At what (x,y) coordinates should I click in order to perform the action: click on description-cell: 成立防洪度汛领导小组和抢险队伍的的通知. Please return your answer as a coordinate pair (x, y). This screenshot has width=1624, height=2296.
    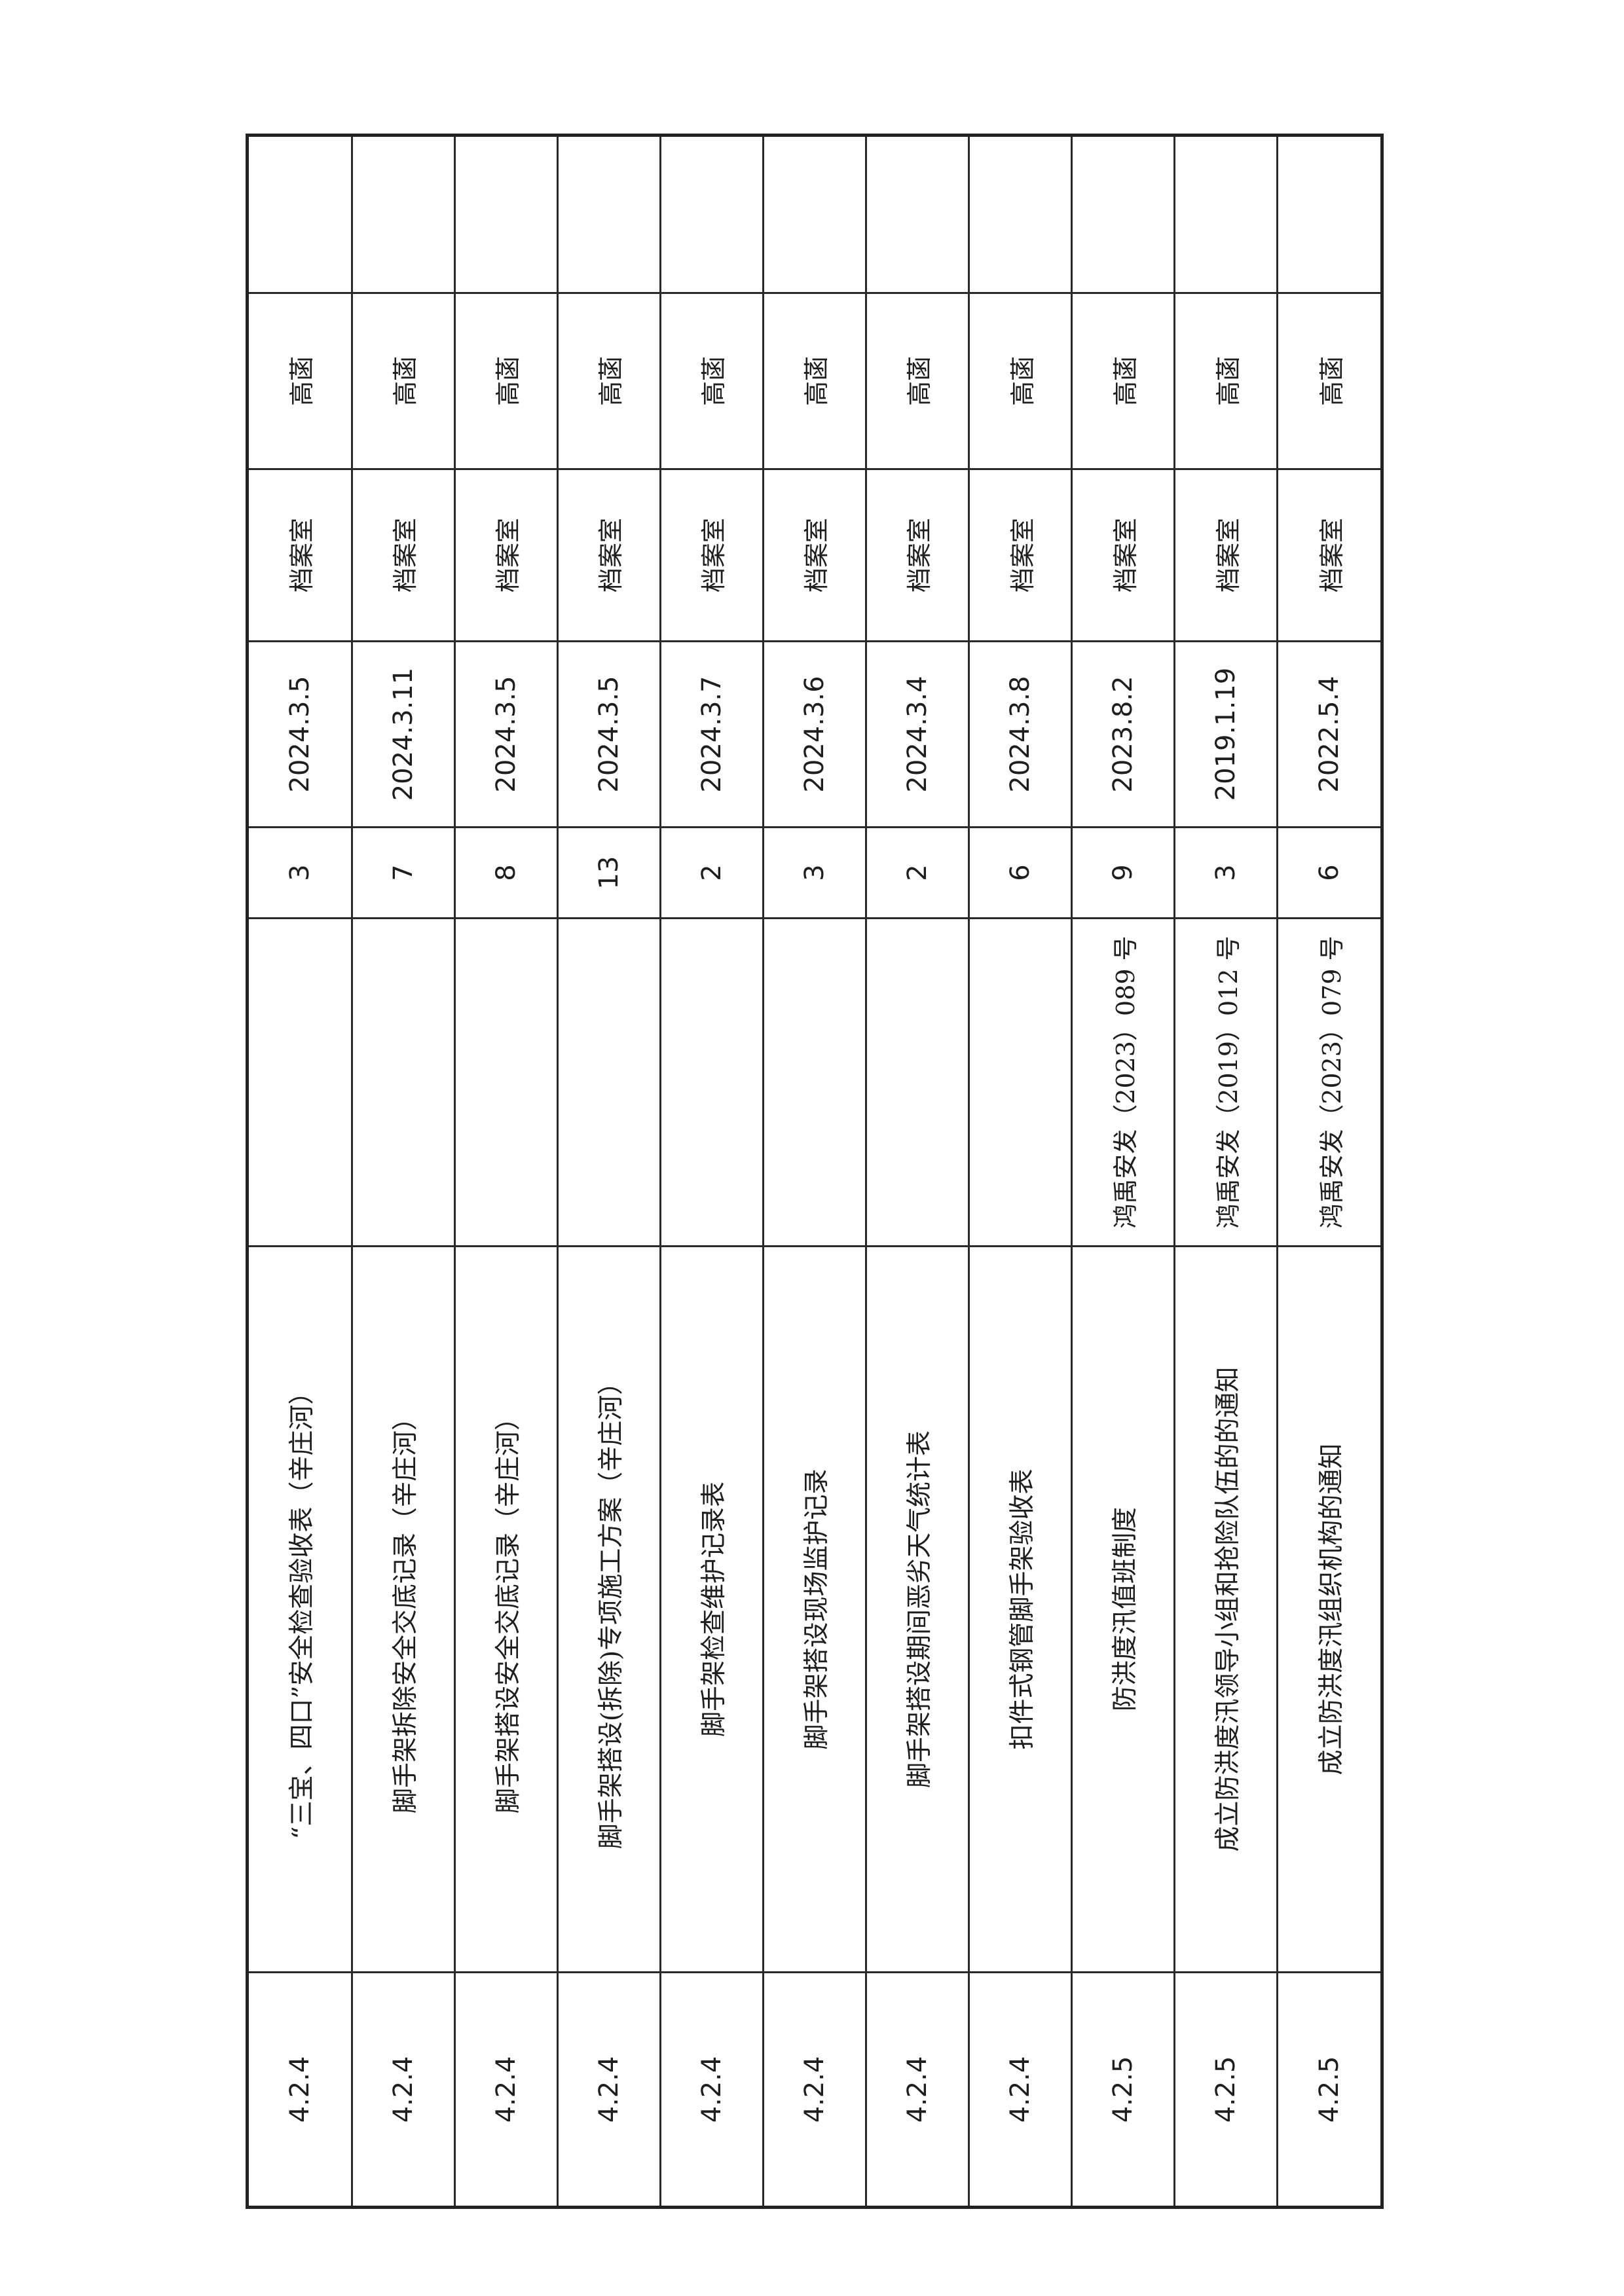
    Looking at the image, I should click on (1226, 1609).